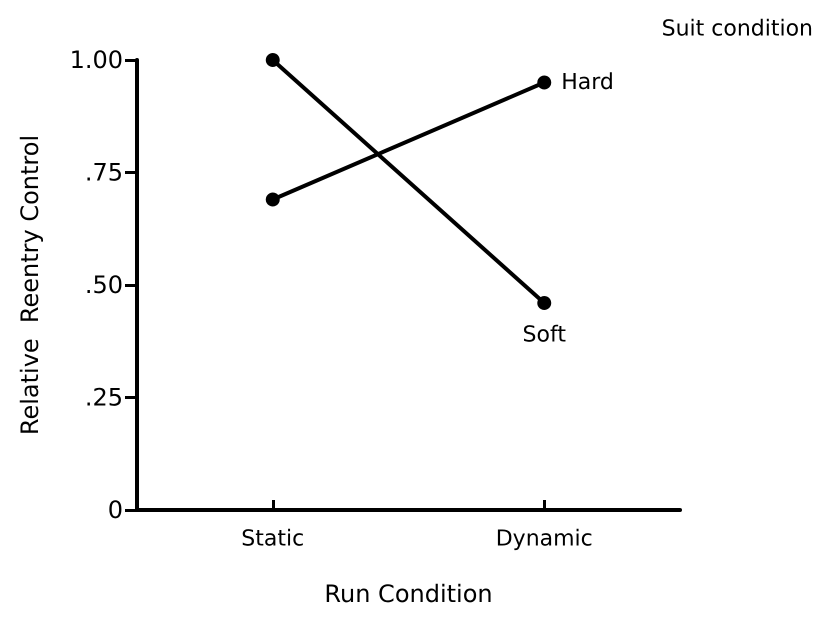 This screenshot has width=825, height=630. Describe the element at coordinates (30, 285) in the screenshot. I see `y-axis-title: Relative Reentry Control` at that location.